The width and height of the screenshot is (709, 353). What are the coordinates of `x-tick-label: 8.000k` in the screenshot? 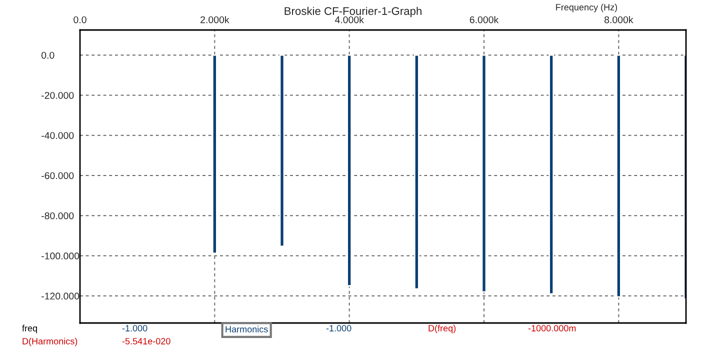 It's located at (619, 20).